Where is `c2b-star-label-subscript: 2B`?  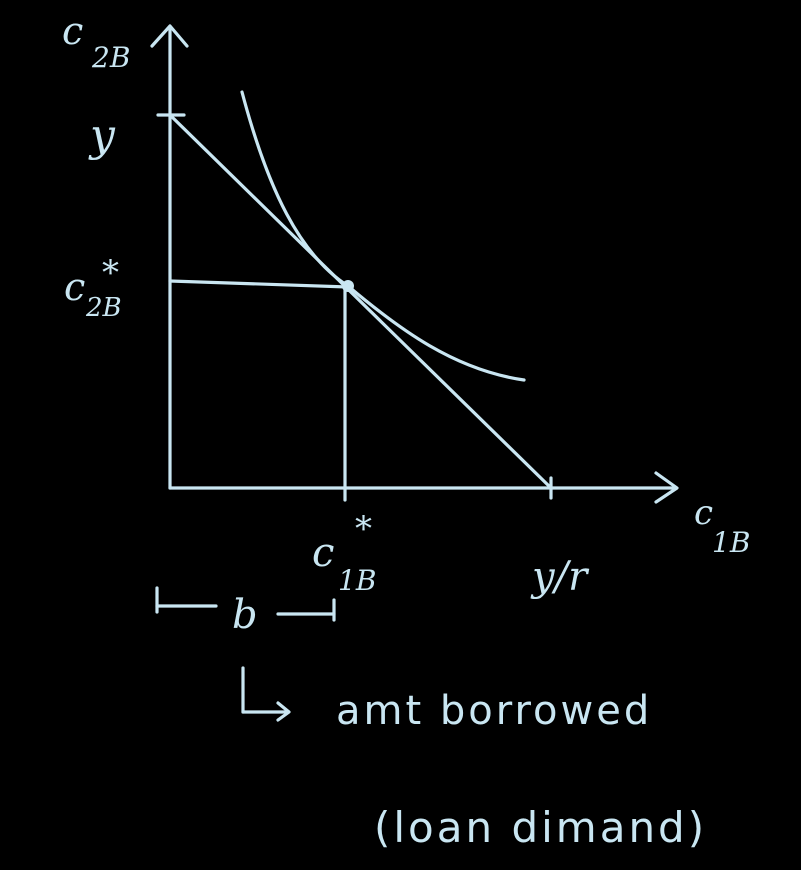
c2b-star-label-subscript: 2B is located at coordinates (103, 308).